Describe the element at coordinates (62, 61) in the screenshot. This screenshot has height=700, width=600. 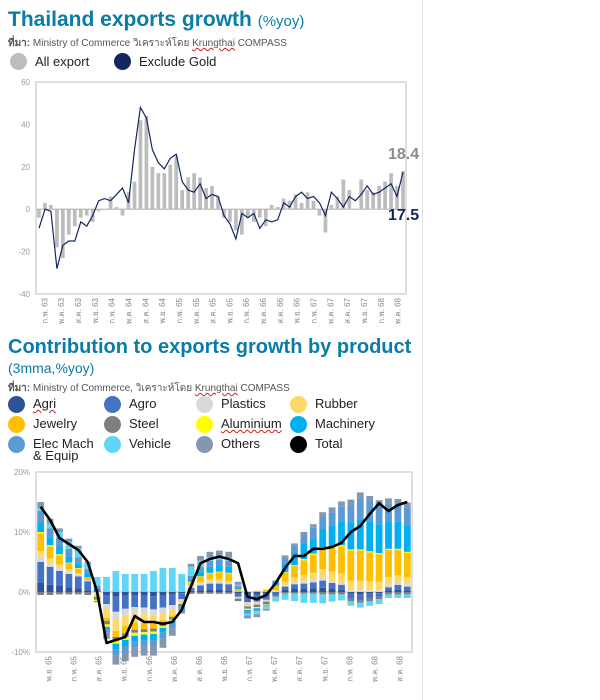
I see `legend-label-all-export: All export` at that location.